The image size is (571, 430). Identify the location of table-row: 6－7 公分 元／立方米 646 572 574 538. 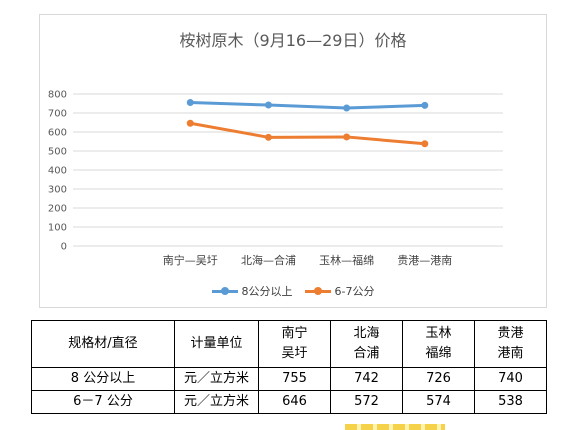
(289, 402).